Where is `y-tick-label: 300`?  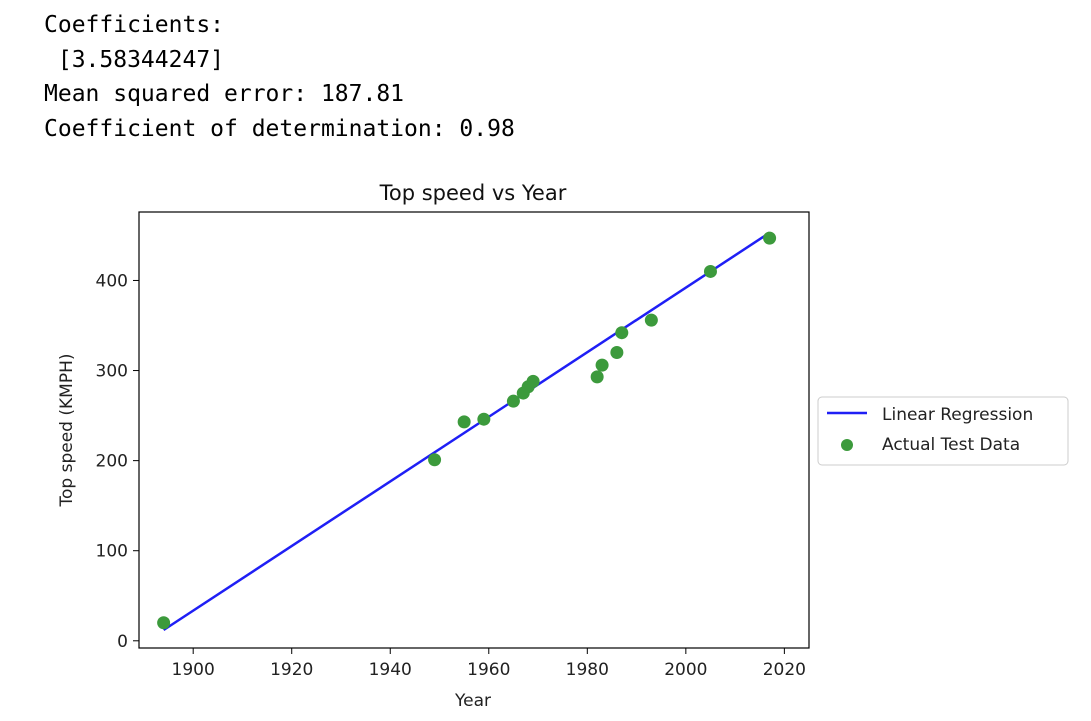 y-tick-label: 300 is located at coordinates (112, 372).